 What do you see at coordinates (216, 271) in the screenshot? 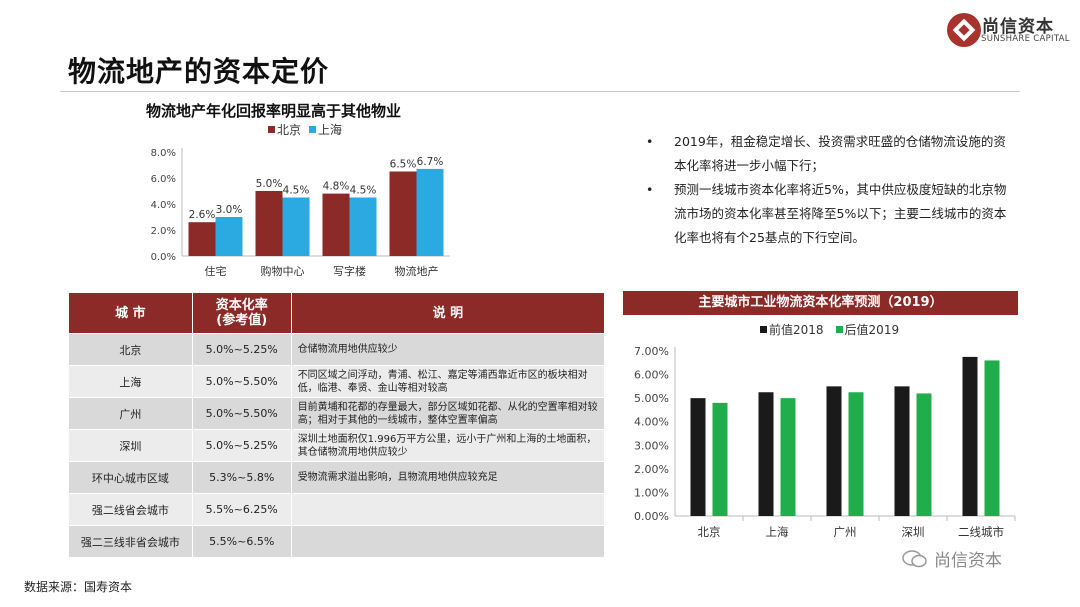
I see `x-tick-label: 住宅` at bounding box center [216, 271].